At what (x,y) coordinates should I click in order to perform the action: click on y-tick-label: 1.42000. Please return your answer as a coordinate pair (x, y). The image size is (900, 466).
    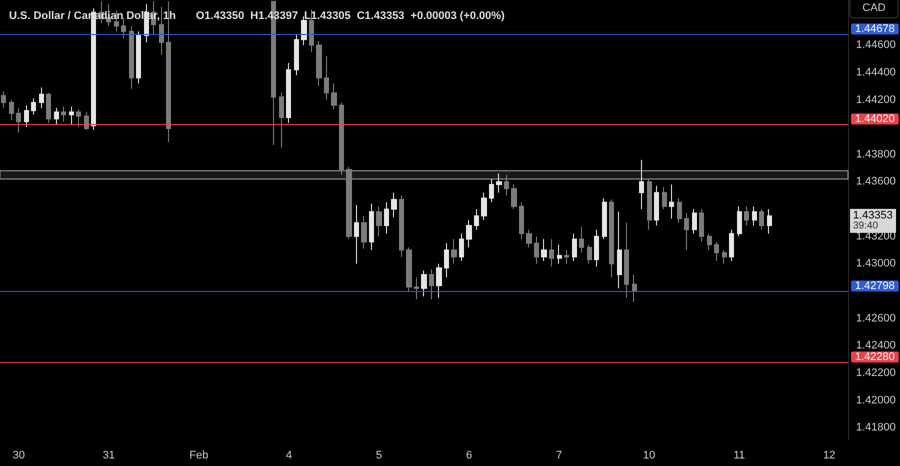
    Looking at the image, I should click on (876, 400).